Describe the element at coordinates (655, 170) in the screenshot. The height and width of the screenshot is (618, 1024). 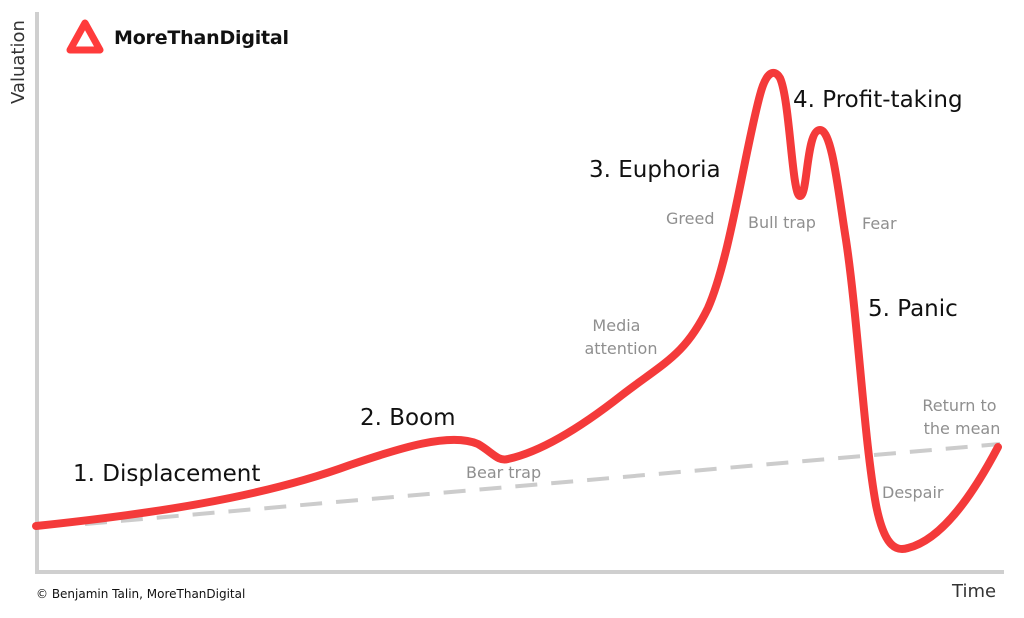
I see `stage-label-euphoria: 3. Euphoria` at that location.